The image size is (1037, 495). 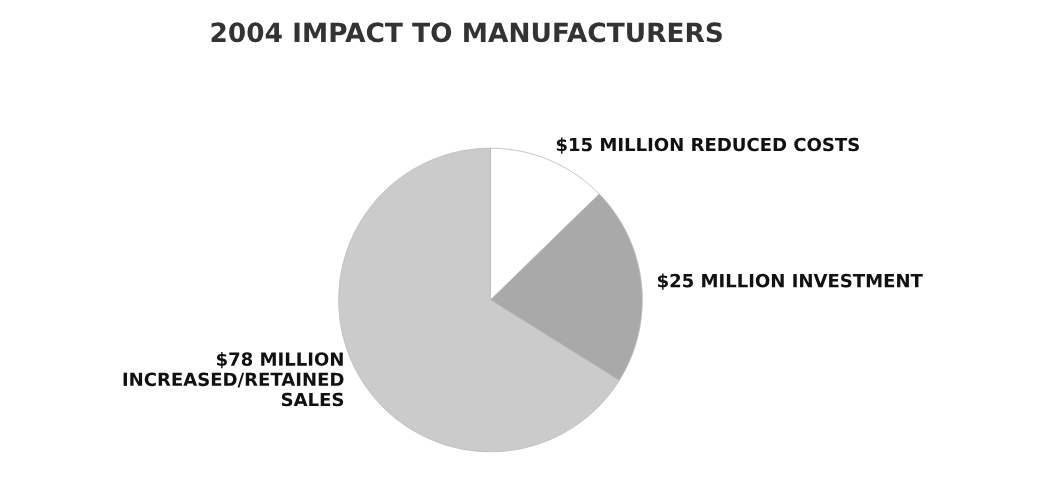 I want to click on slice-label: $15 MILLION REDUCED COSTS, so click(x=707, y=145).